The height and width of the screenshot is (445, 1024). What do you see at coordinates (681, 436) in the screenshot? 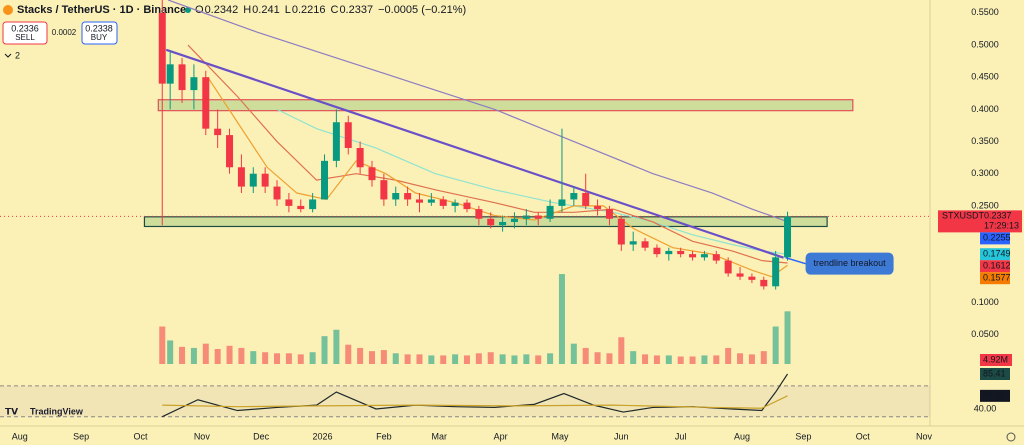
I see `x-tick-label: Jul` at bounding box center [681, 436].